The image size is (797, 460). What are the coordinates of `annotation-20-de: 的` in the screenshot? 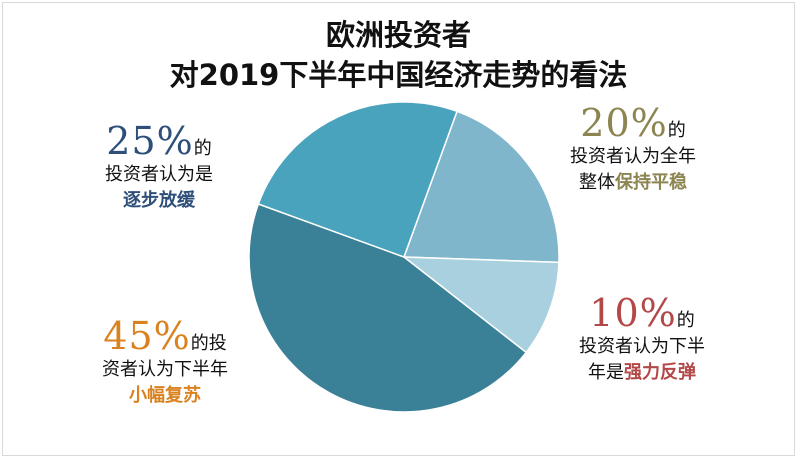 It's located at (676, 130).